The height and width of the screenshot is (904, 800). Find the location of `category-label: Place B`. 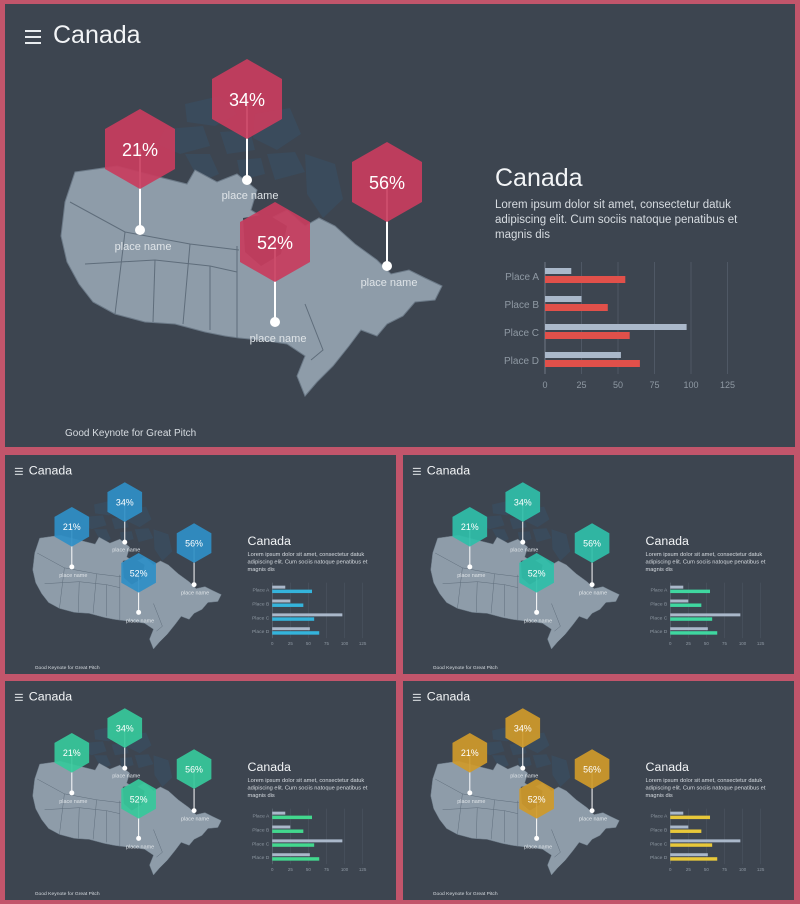

category-label: Place B is located at coordinates (659, 830).